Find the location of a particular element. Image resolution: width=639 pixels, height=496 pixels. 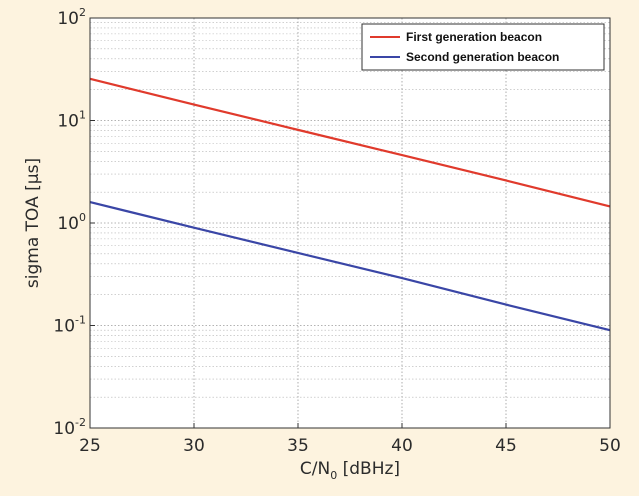

y-tick-label: 10² is located at coordinates (71, 17).